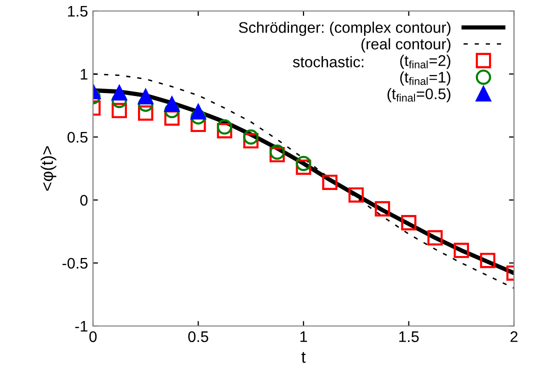  Describe the element at coordinates (409, 336) in the screenshot. I see `x-tick-label: 1.5` at that location.